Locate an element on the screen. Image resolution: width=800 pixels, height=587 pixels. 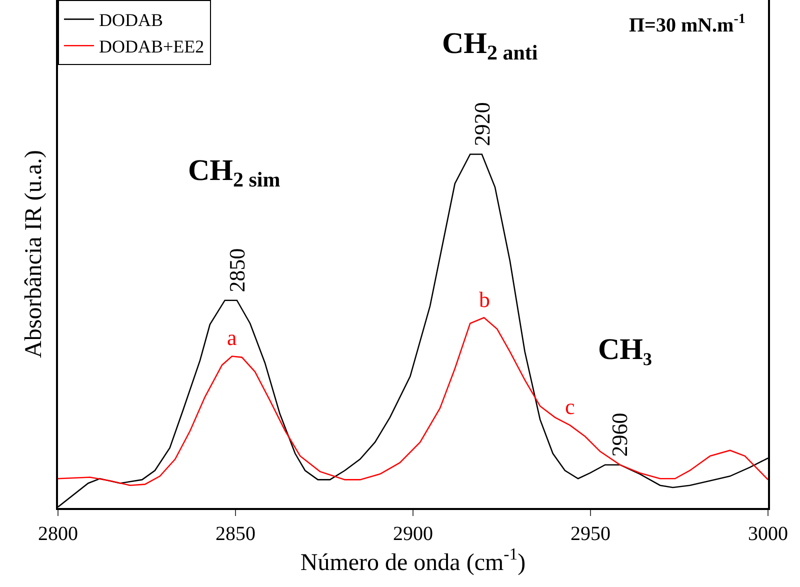
annotation: CH$_{2 sim}$ is located at coordinates (234, 173).